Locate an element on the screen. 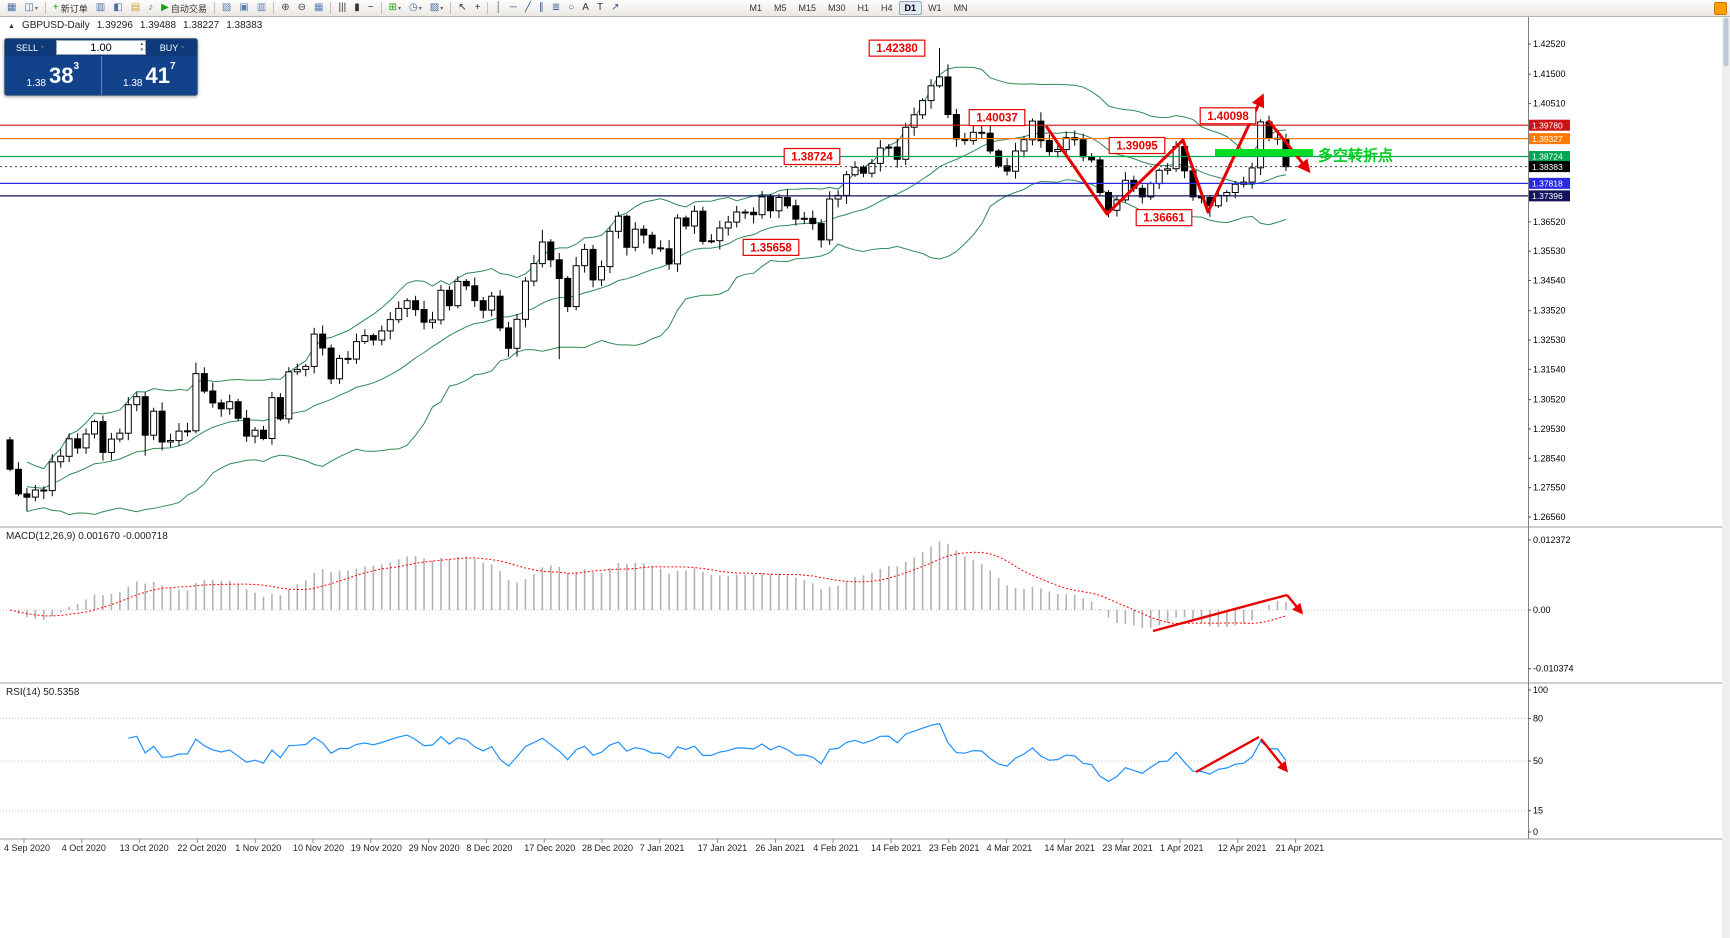 Image resolution: width=1730 pixels, height=938 pixels. svg-text: 1 Nov 2020 is located at coordinates (258, 848).